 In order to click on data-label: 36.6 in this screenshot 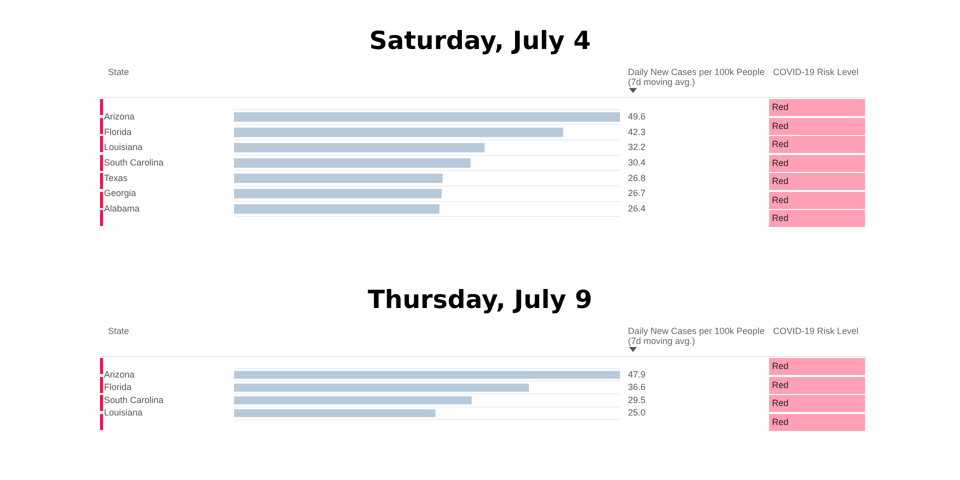, I will do `click(637, 387)`.